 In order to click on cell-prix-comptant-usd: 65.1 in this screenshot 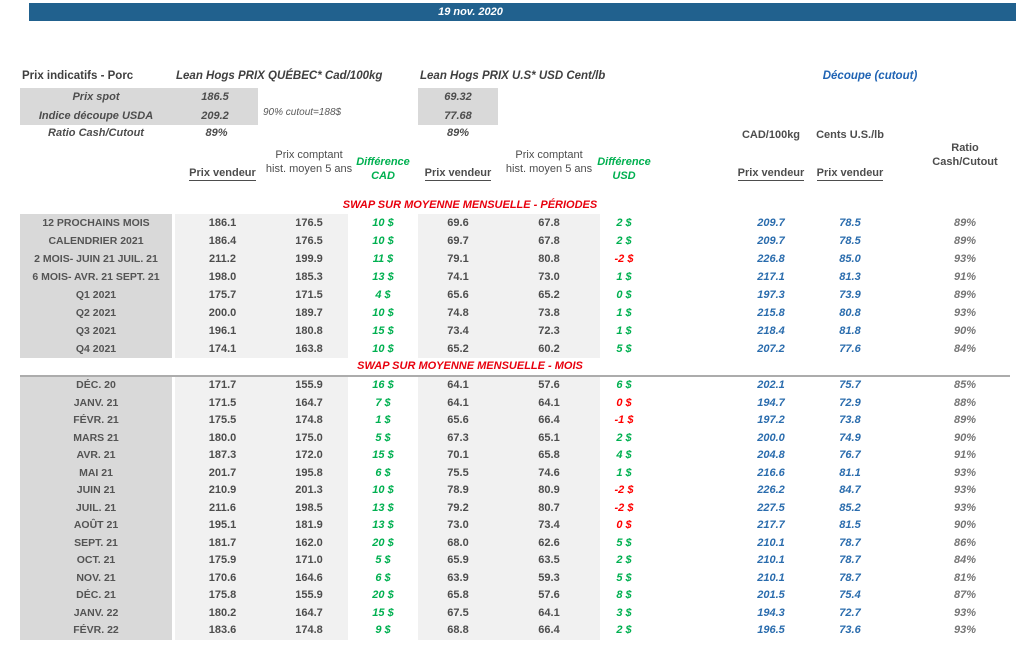, I will do `click(549, 438)`.